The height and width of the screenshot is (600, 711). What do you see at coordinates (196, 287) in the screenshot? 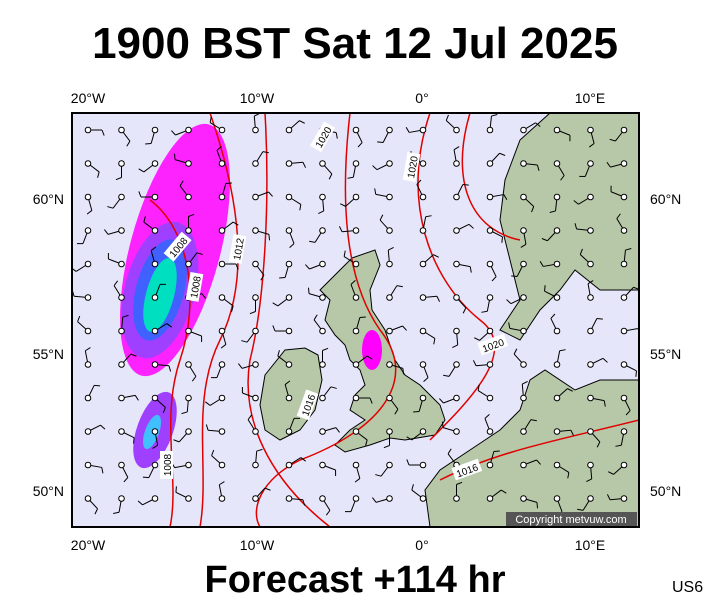
I see `isobar-label: 1008` at bounding box center [196, 287].